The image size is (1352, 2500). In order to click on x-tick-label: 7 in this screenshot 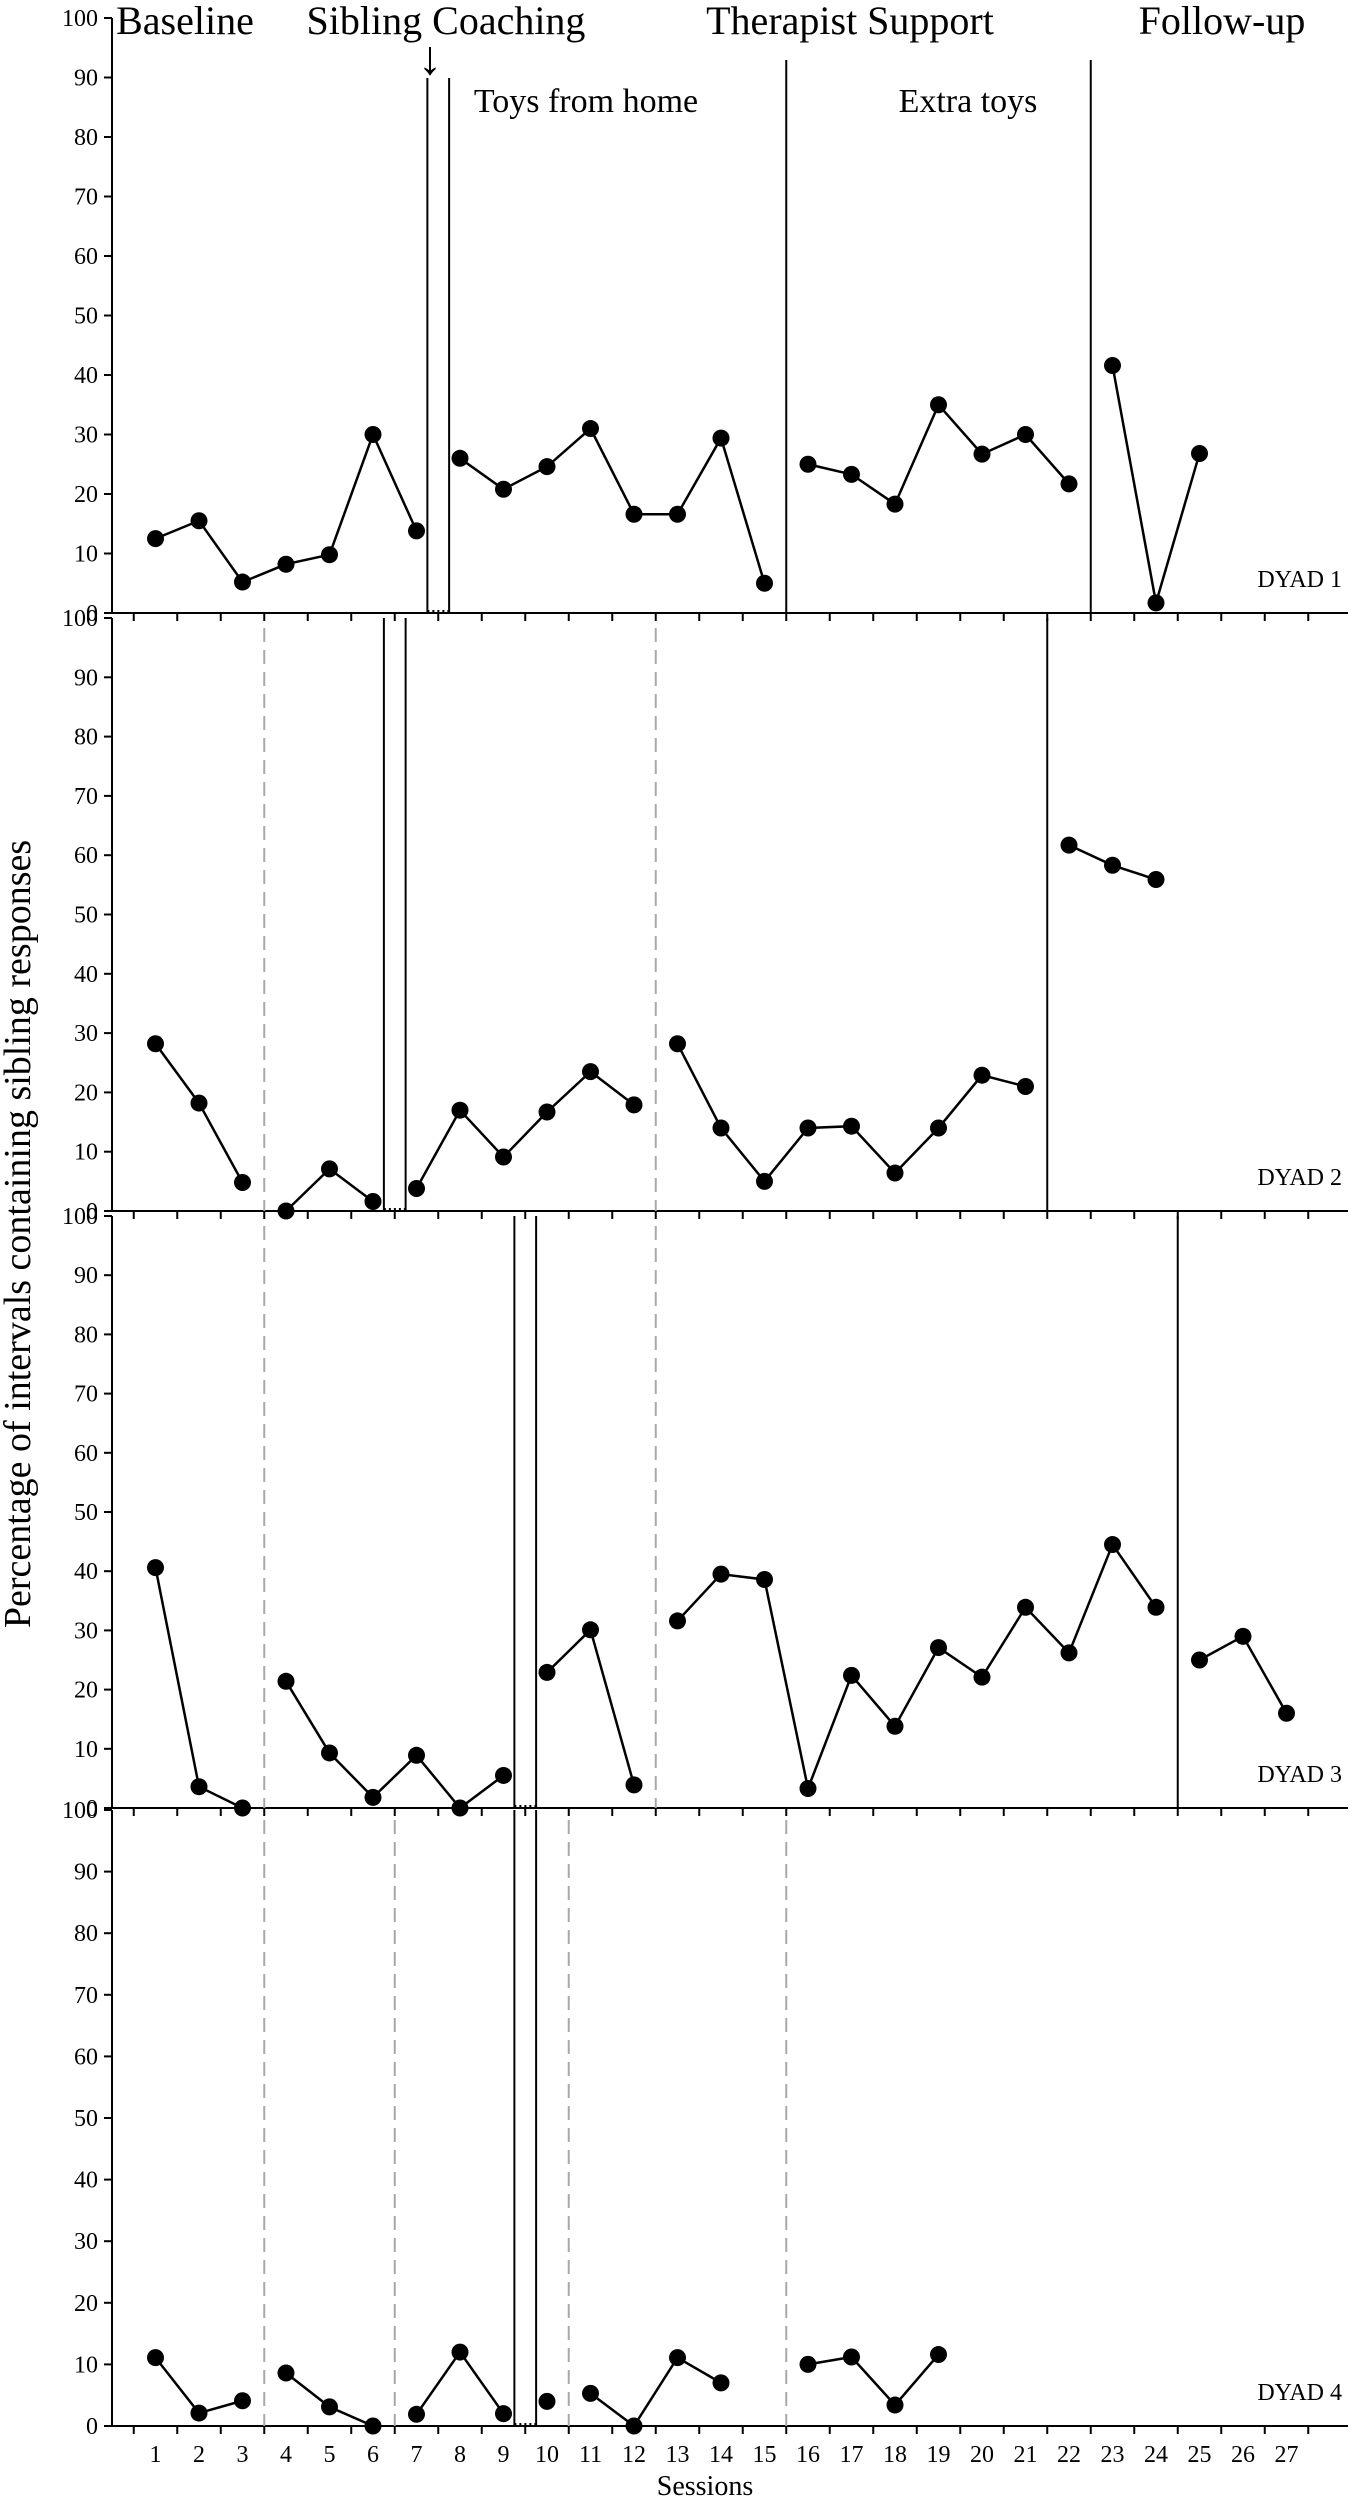, I will do `click(417, 2455)`.